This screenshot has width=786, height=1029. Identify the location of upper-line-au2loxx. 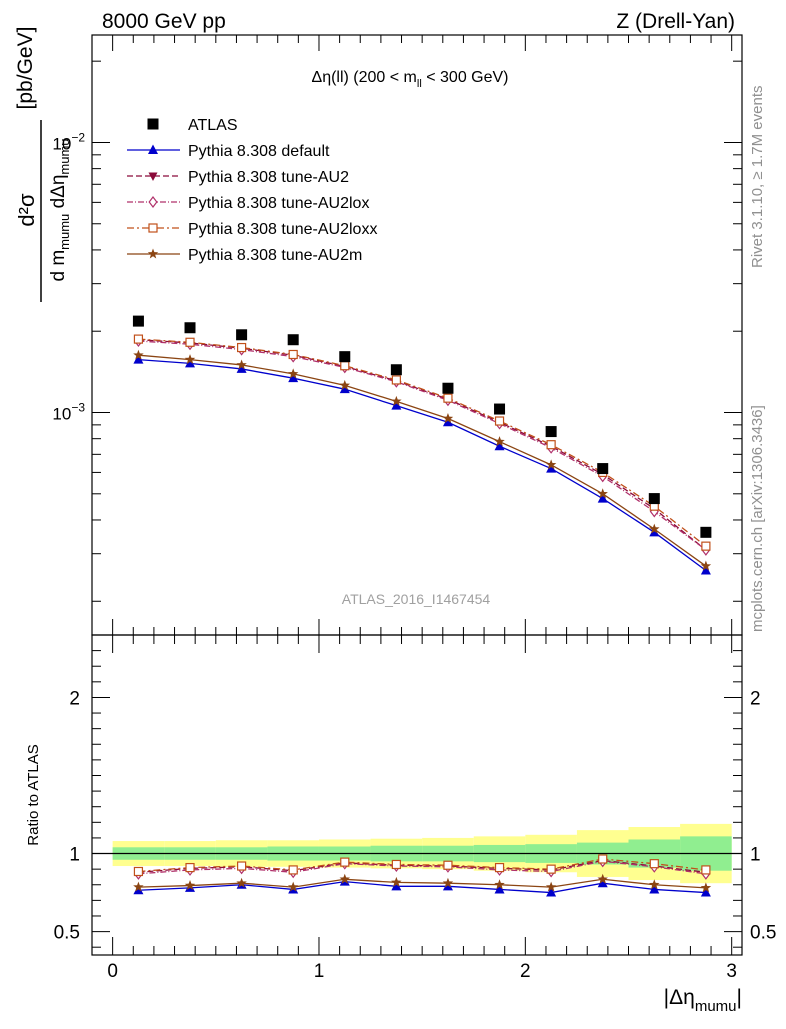
(422, 442).